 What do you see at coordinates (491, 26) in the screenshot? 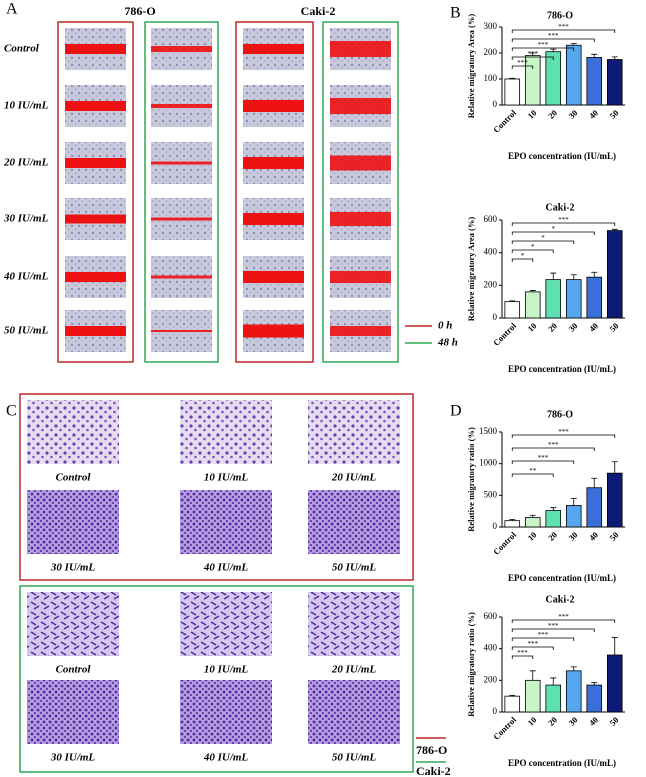
I see `y-tick-label: 300` at bounding box center [491, 26].